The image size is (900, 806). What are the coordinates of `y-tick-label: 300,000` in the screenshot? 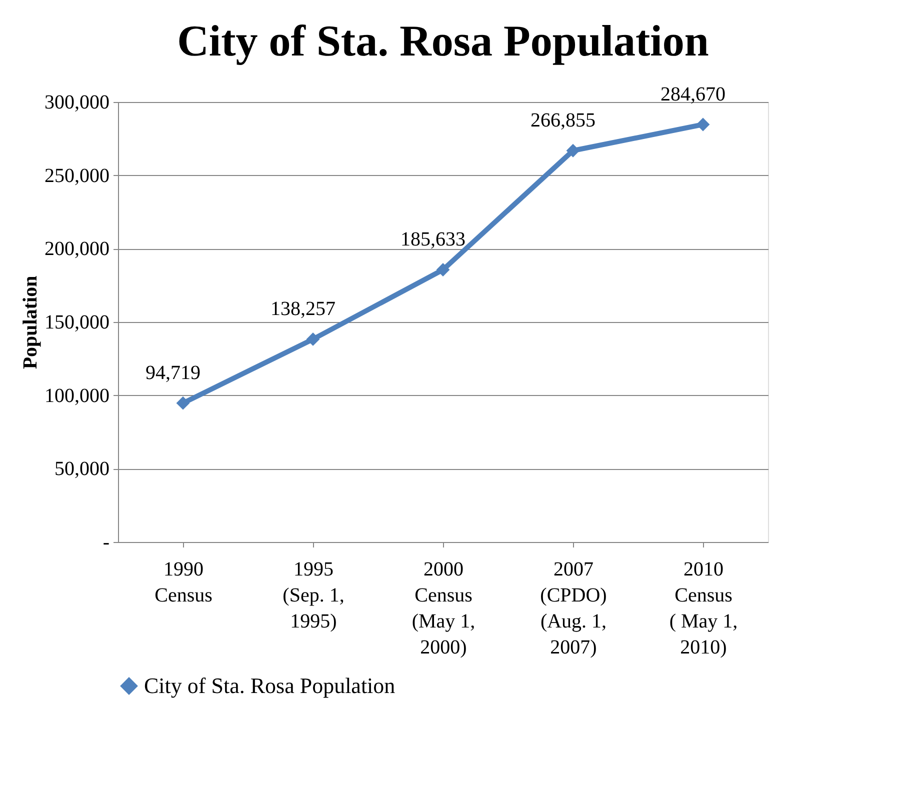 It's located at (77, 103).